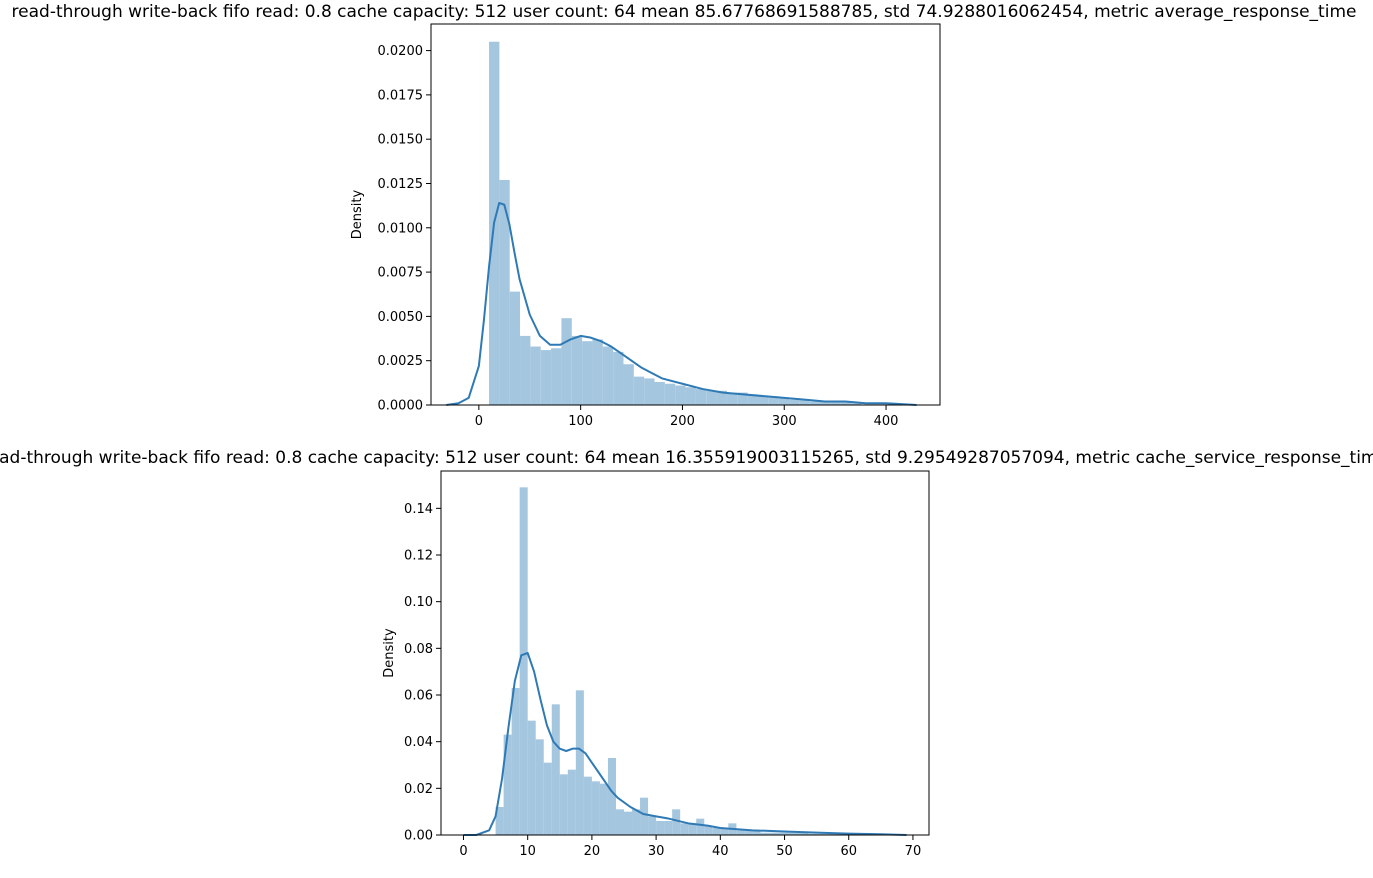 Image resolution: width=1373 pixels, height=878 pixels. What do you see at coordinates (682, 421) in the screenshot?
I see `x-tick-label: 200` at bounding box center [682, 421].